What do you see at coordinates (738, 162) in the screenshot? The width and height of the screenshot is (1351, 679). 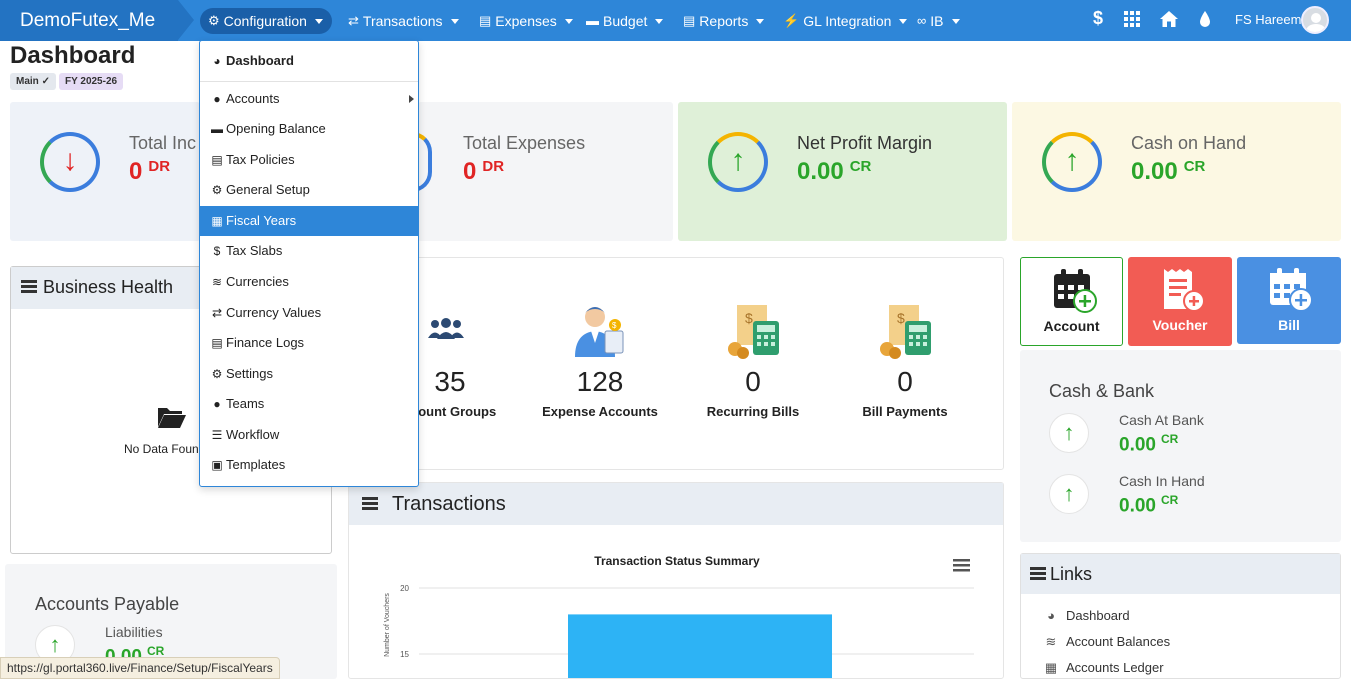 I see `kpi-ring: ↑` at bounding box center [738, 162].